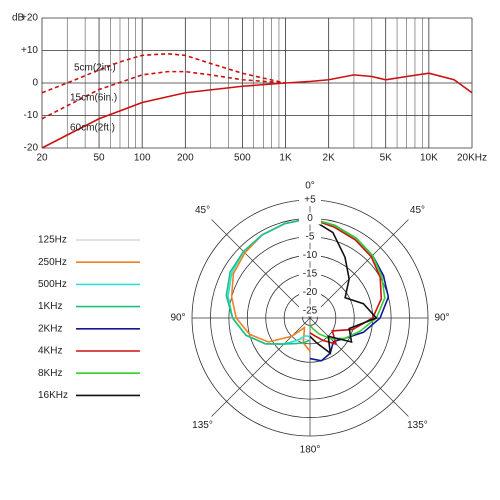  I want to click on x-tick-label: 200, so click(185, 158).